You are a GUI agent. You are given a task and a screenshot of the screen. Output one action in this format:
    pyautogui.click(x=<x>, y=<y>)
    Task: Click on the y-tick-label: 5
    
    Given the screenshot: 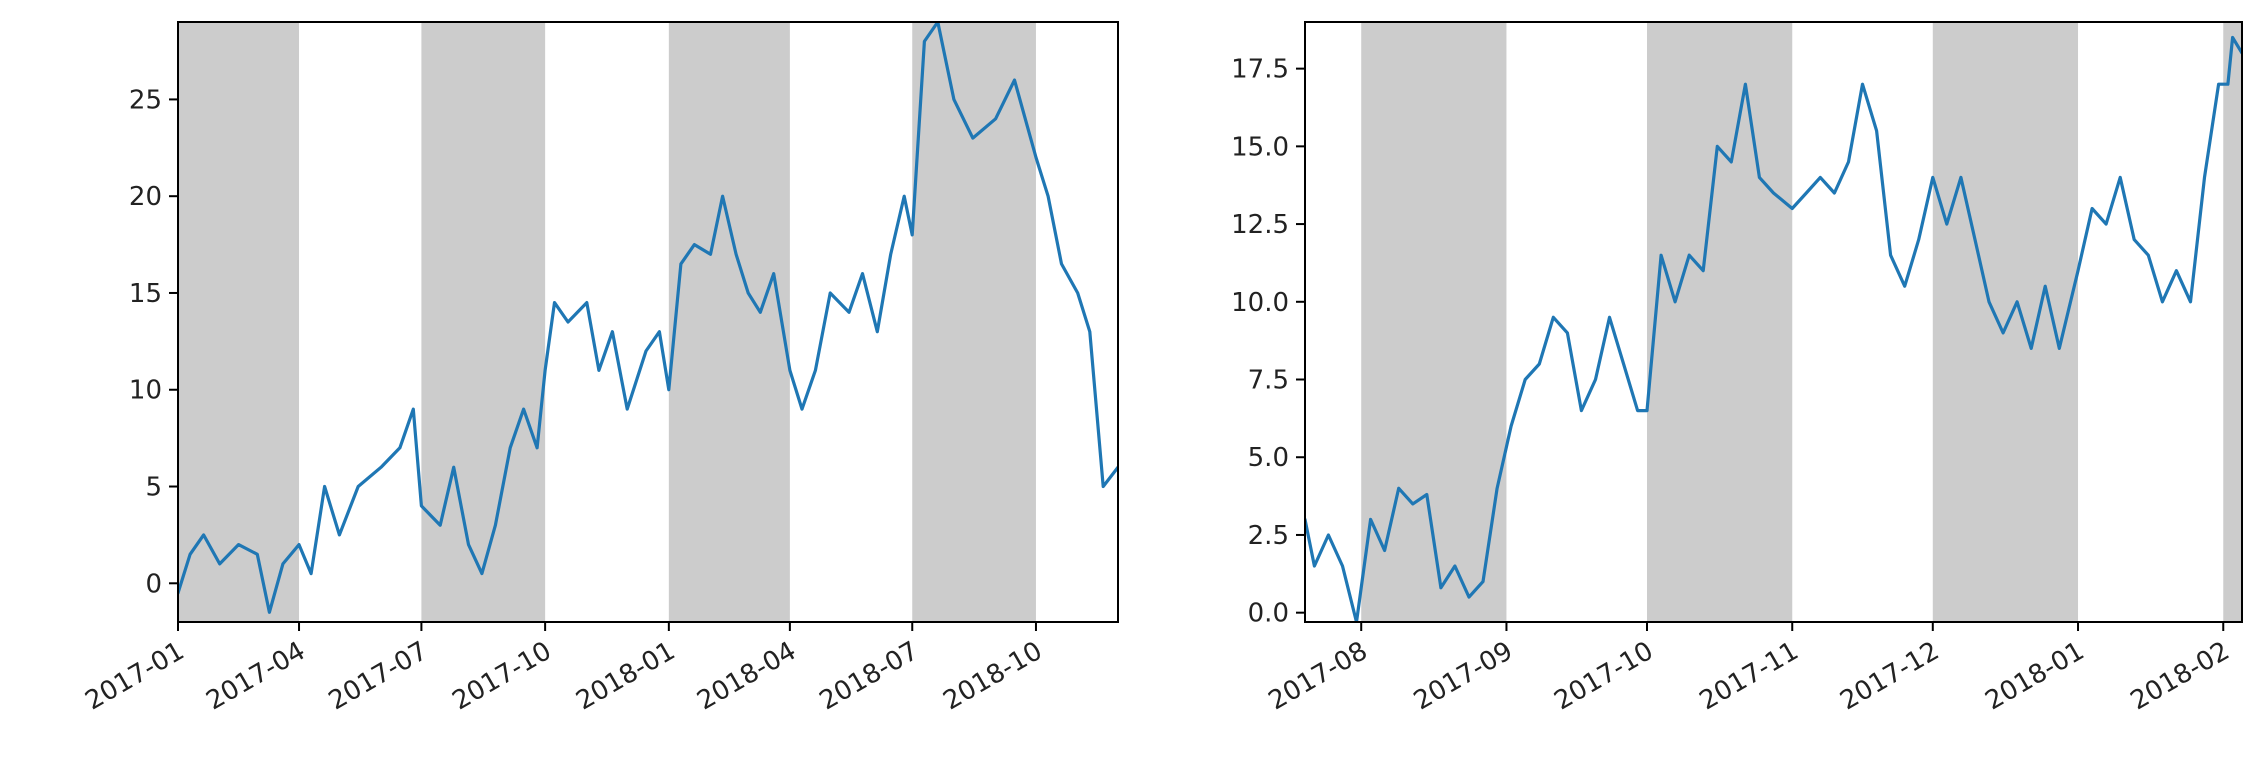 What is the action you would take?
    pyautogui.click(x=153, y=488)
    